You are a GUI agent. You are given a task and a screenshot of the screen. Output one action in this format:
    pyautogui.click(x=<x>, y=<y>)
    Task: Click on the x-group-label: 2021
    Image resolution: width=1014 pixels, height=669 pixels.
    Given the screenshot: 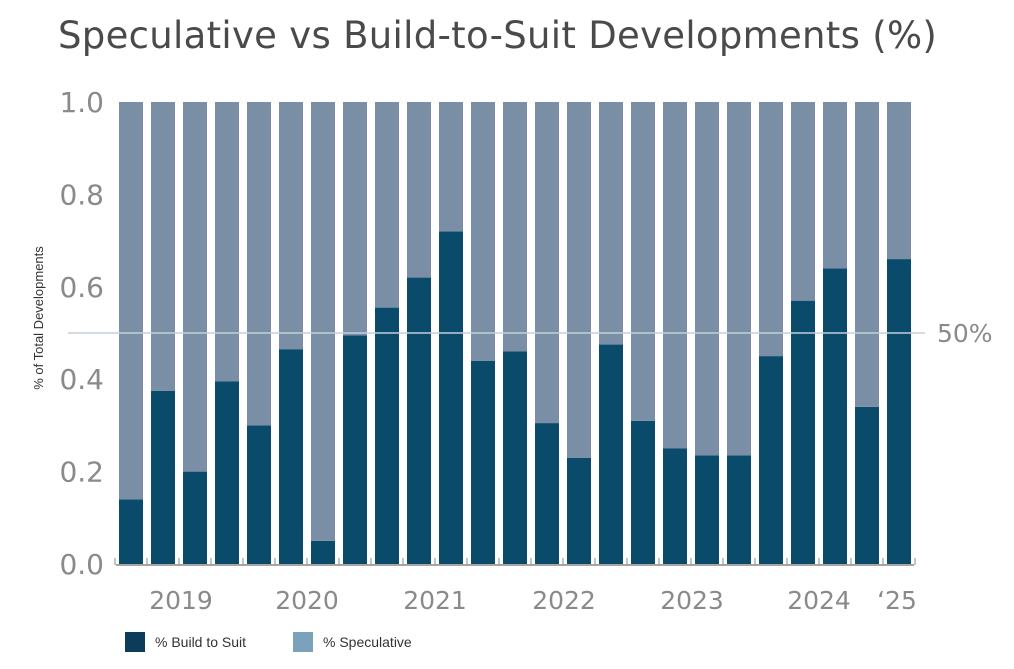 What is the action you would take?
    pyautogui.click(x=435, y=600)
    